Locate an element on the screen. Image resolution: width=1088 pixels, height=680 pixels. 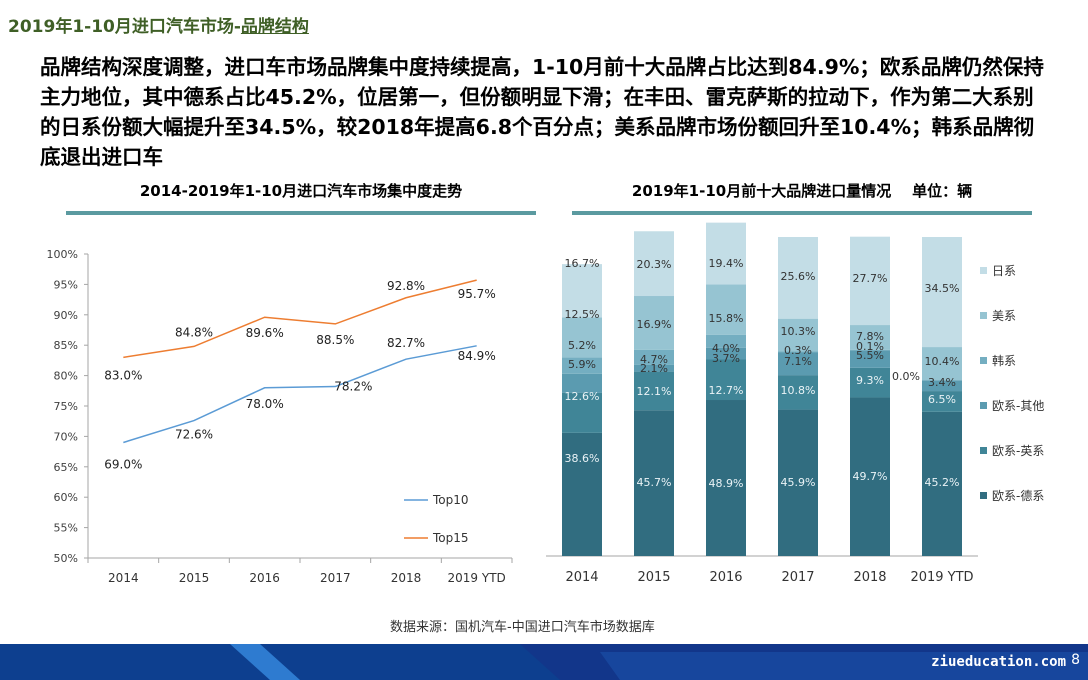
left-chart-title: 2014-2019年1-10月进口汽车市场集中度走势 is located at coordinates (301, 191).